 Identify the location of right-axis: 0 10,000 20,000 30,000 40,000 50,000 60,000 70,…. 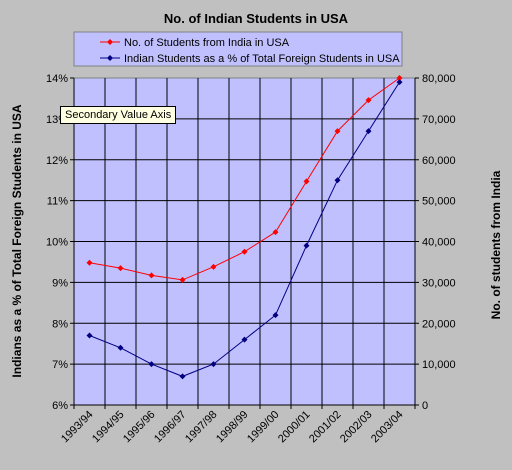
(435, 242).